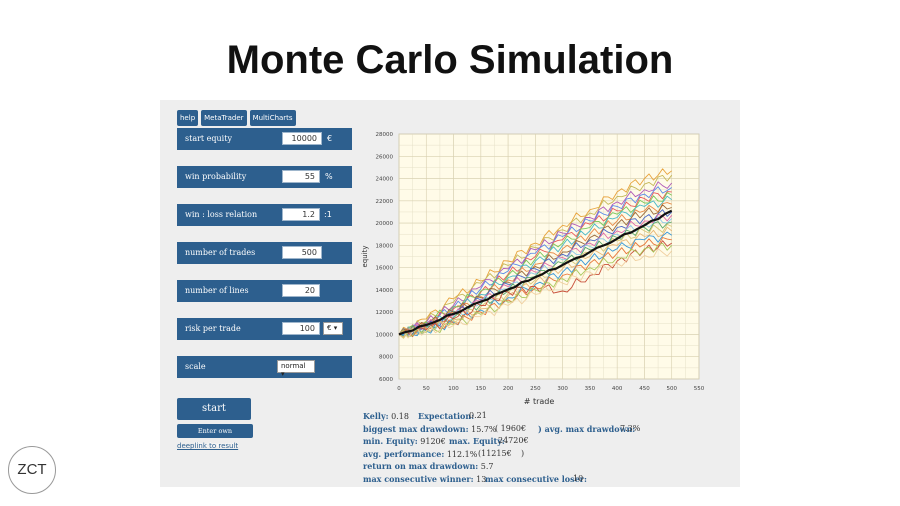  I want to click on y-axis-label: equity, so click(365, 256).